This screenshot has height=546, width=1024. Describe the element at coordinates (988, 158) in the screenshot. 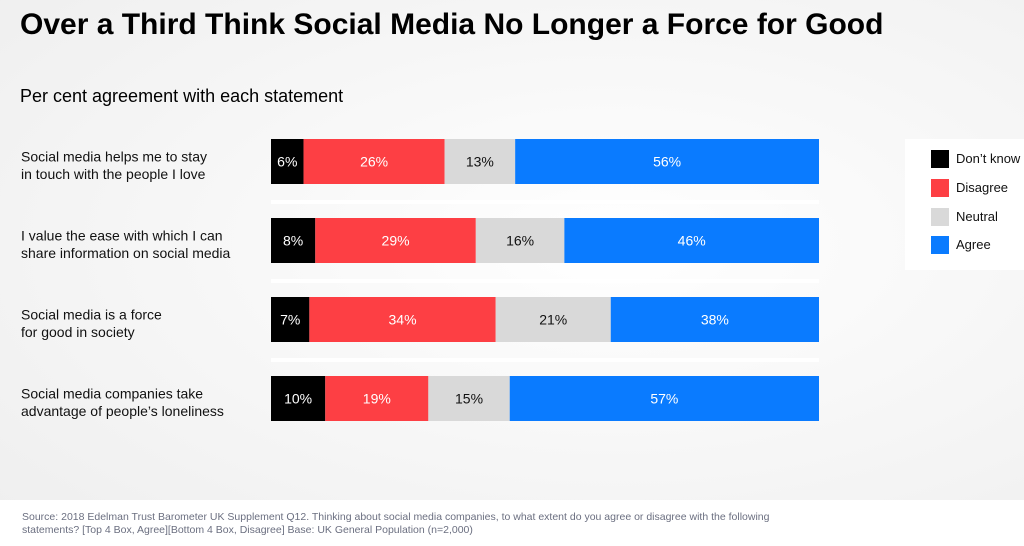

I see `legend-label-dont-know: Don’t know` at that location.